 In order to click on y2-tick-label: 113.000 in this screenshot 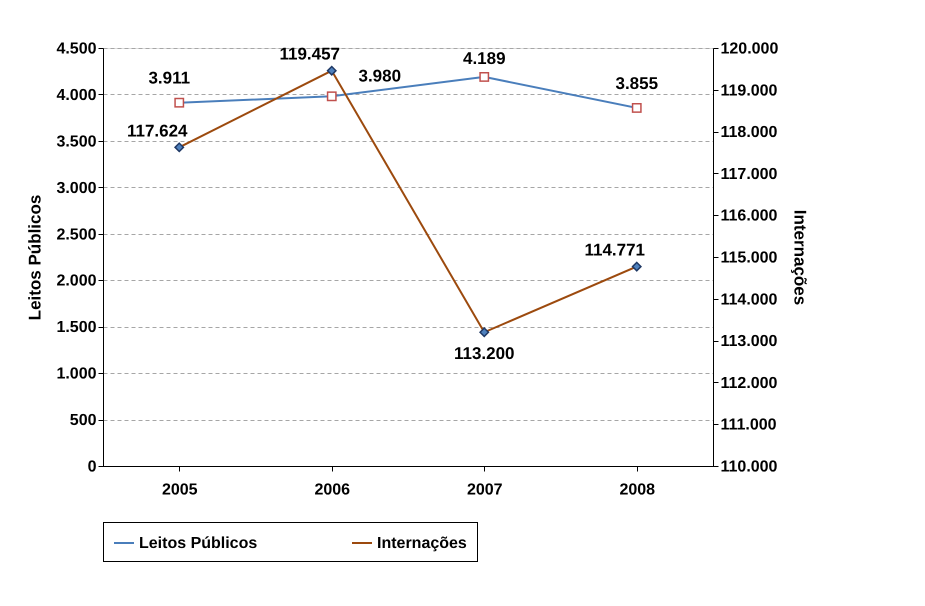, I will do `click(749, 341)`.